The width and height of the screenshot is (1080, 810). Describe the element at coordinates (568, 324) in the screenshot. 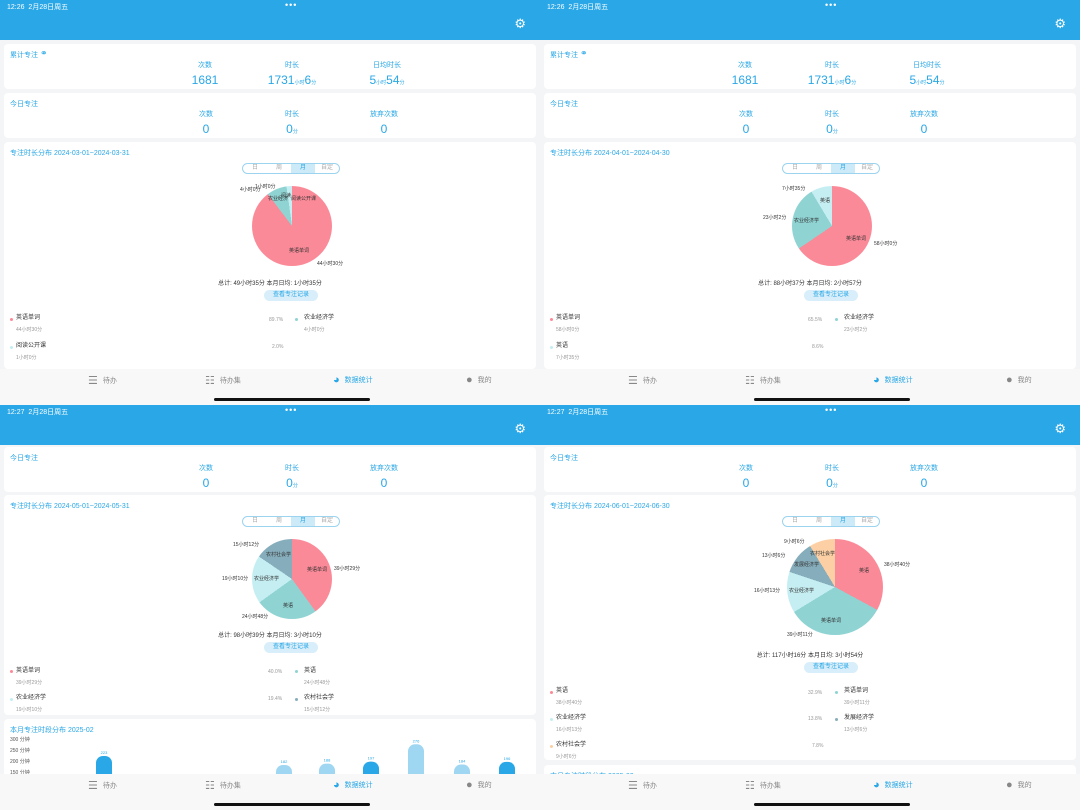

I see `legend-item: 英语单词 58小时0分` at that location.